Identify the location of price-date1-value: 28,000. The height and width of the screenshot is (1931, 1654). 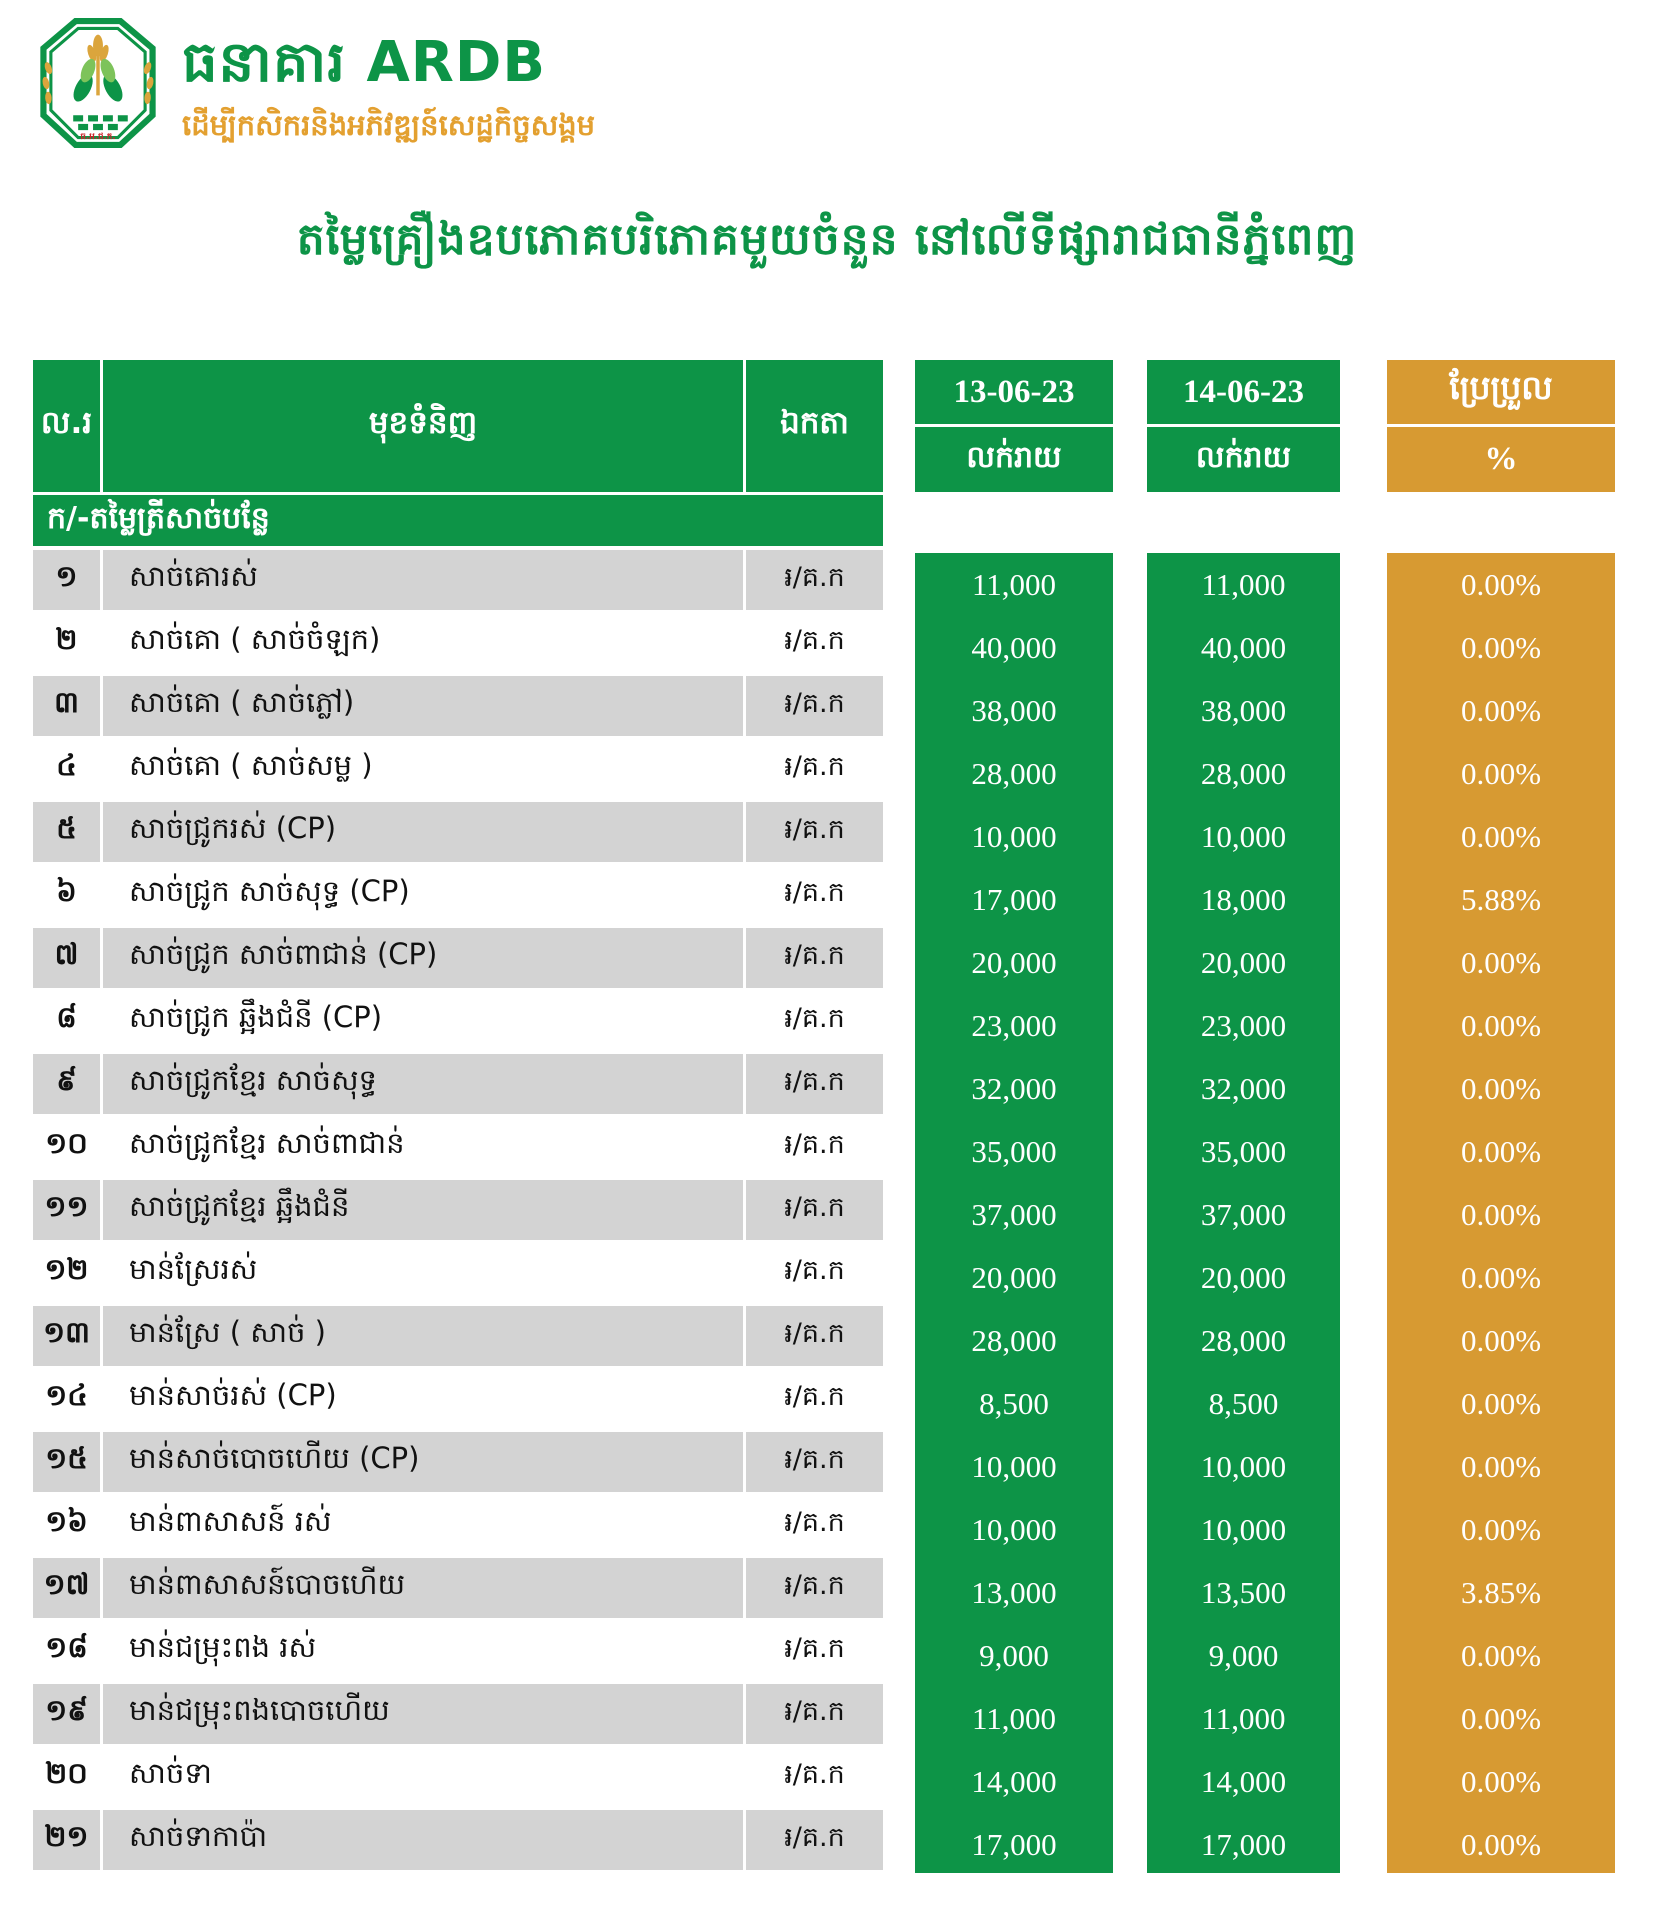
(1014, 773).